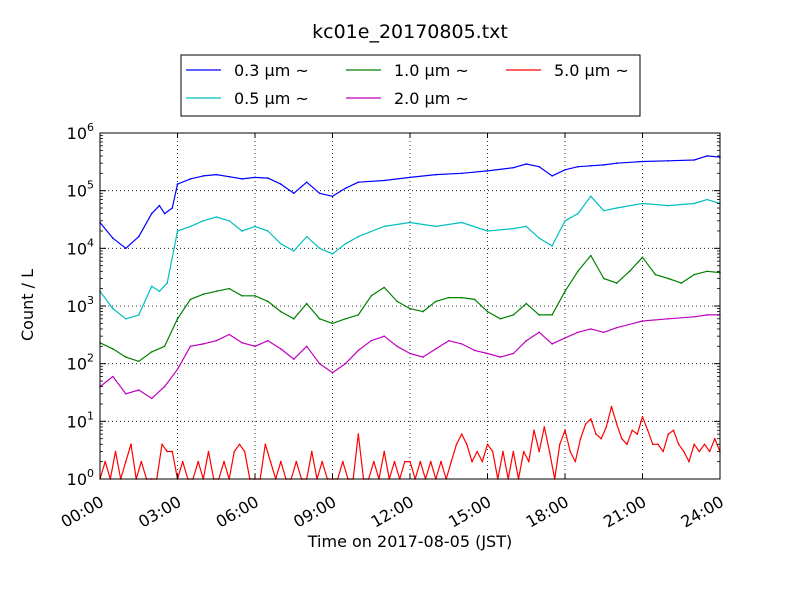  What do you see at coordinates (469, 512) in the screenshot?
I see `x-tick-label: 15:00` at bounding box center [469, 512].